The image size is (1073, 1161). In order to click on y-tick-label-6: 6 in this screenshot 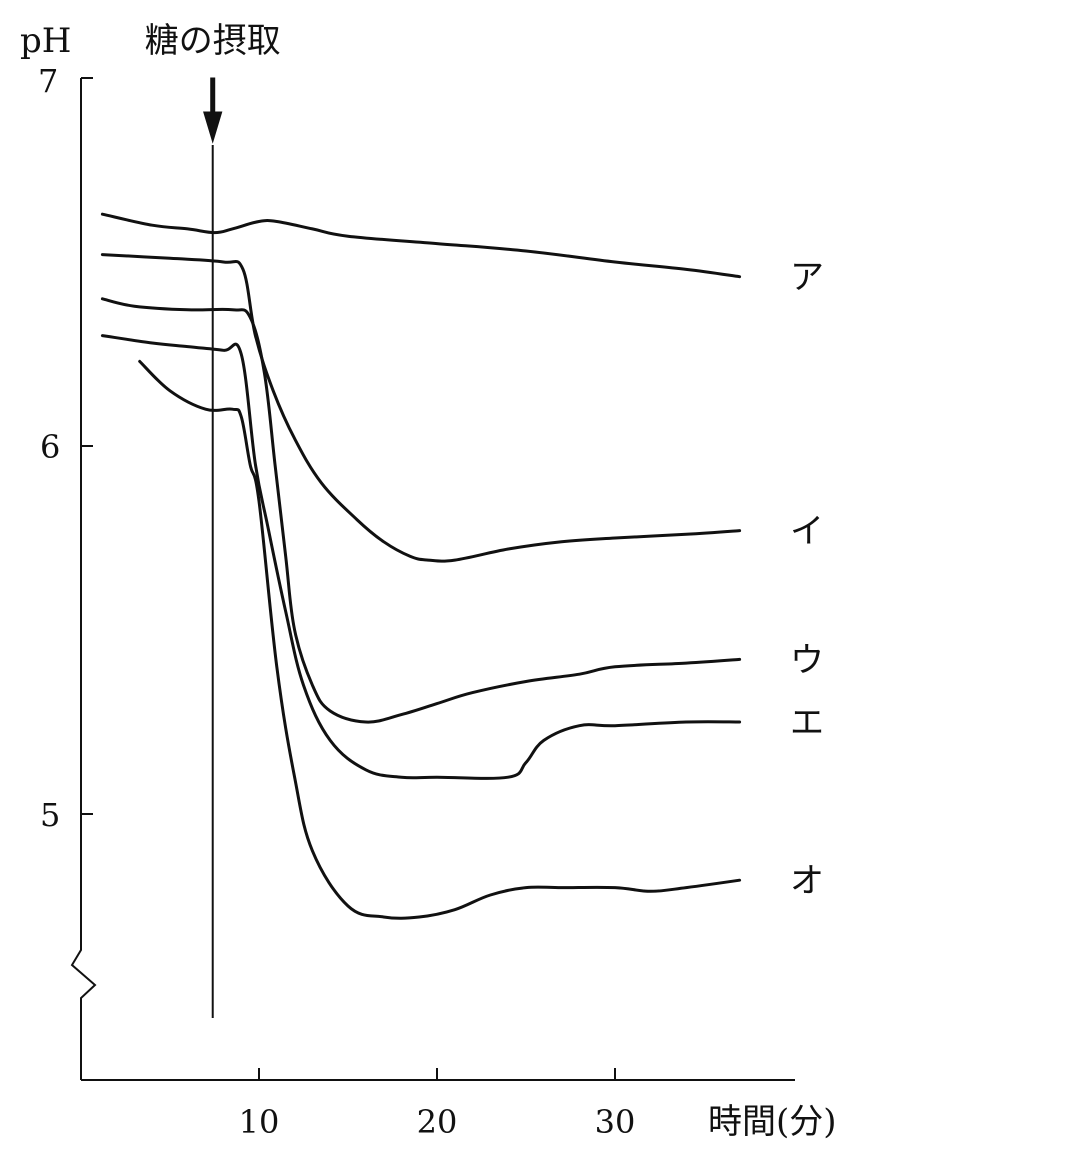, I will do `click(50, 447)`.